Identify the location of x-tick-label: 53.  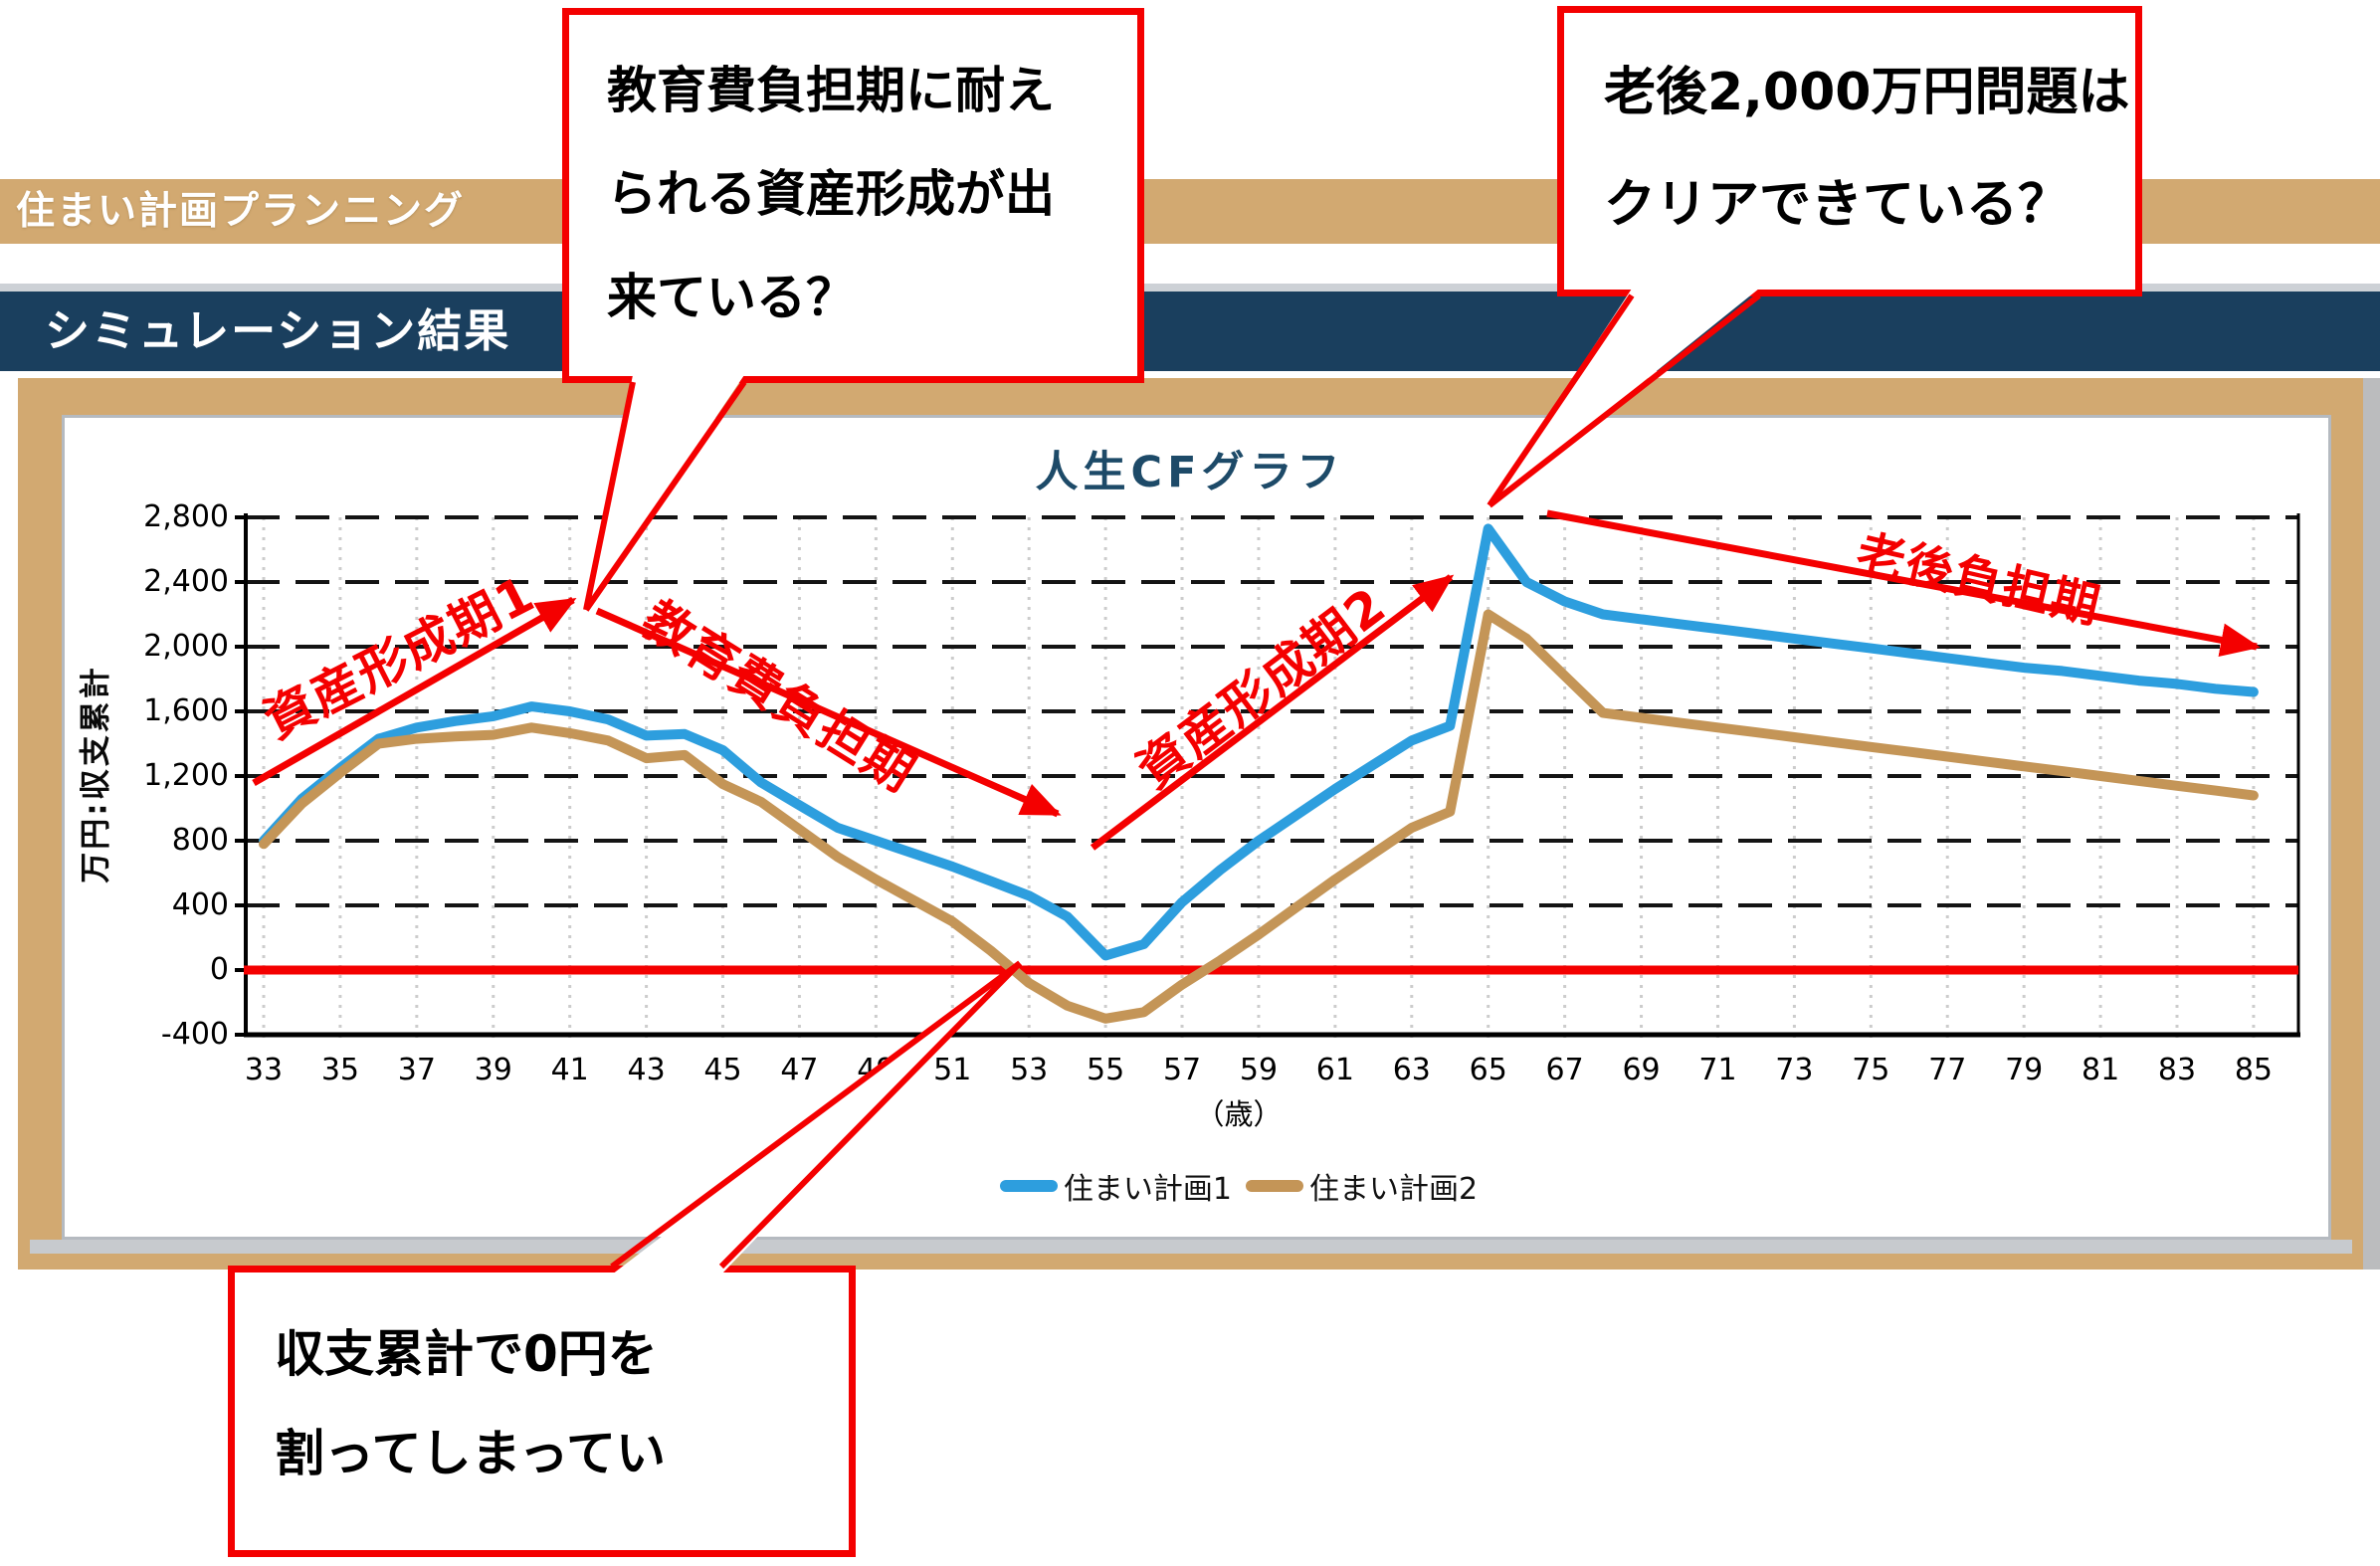
(1029, 1070).